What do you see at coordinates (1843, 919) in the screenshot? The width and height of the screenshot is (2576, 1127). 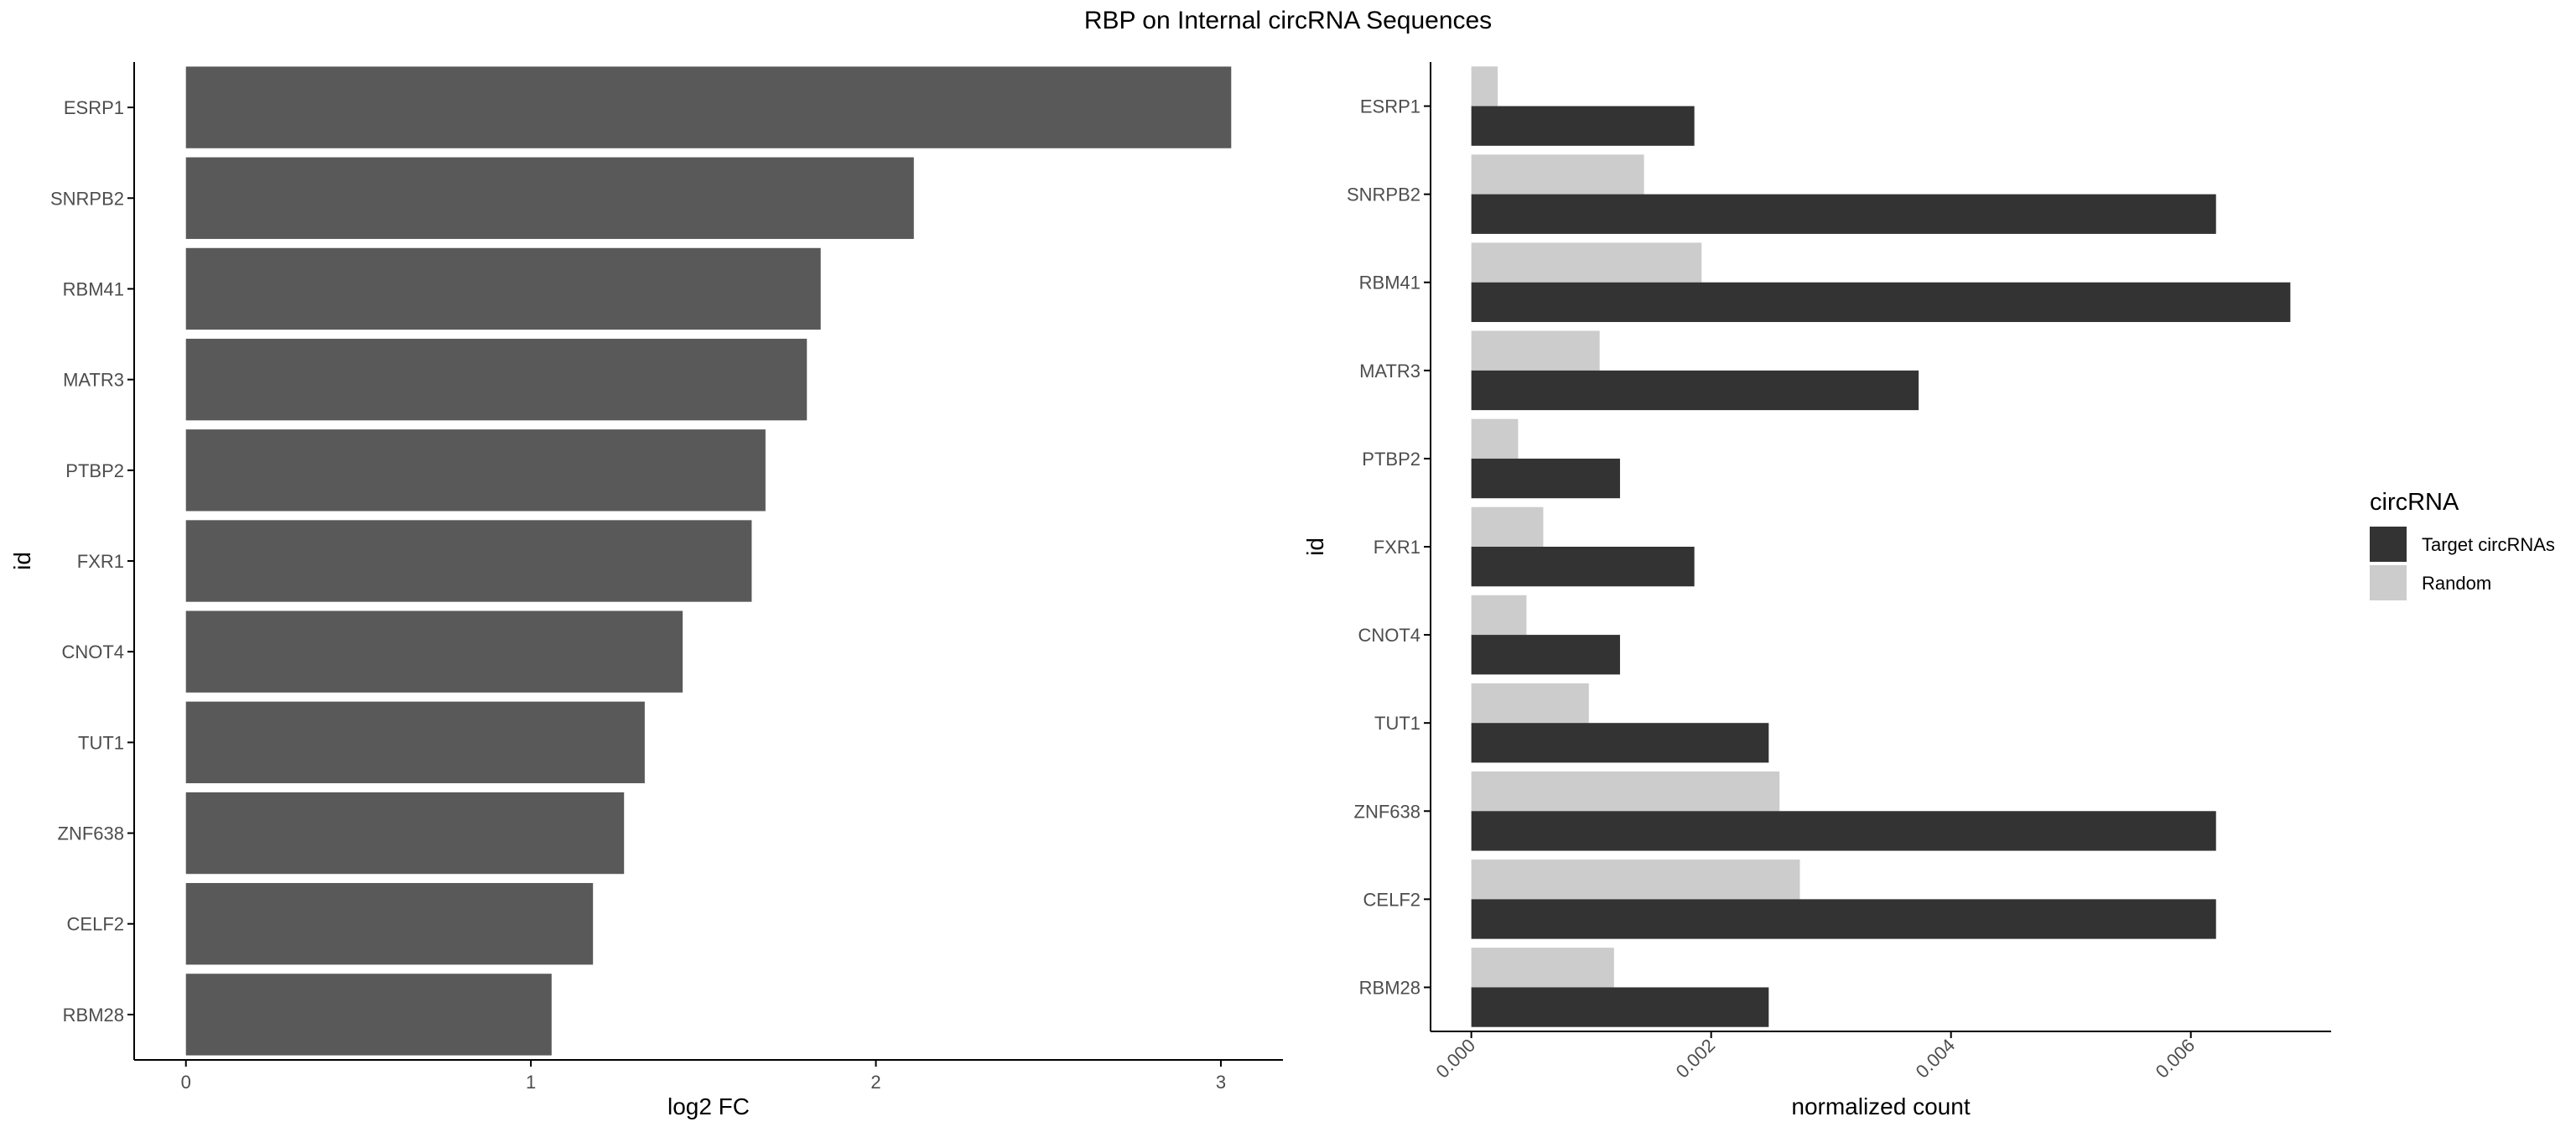 I see `bar-target-celf2` at bounding box center [1843, 919].